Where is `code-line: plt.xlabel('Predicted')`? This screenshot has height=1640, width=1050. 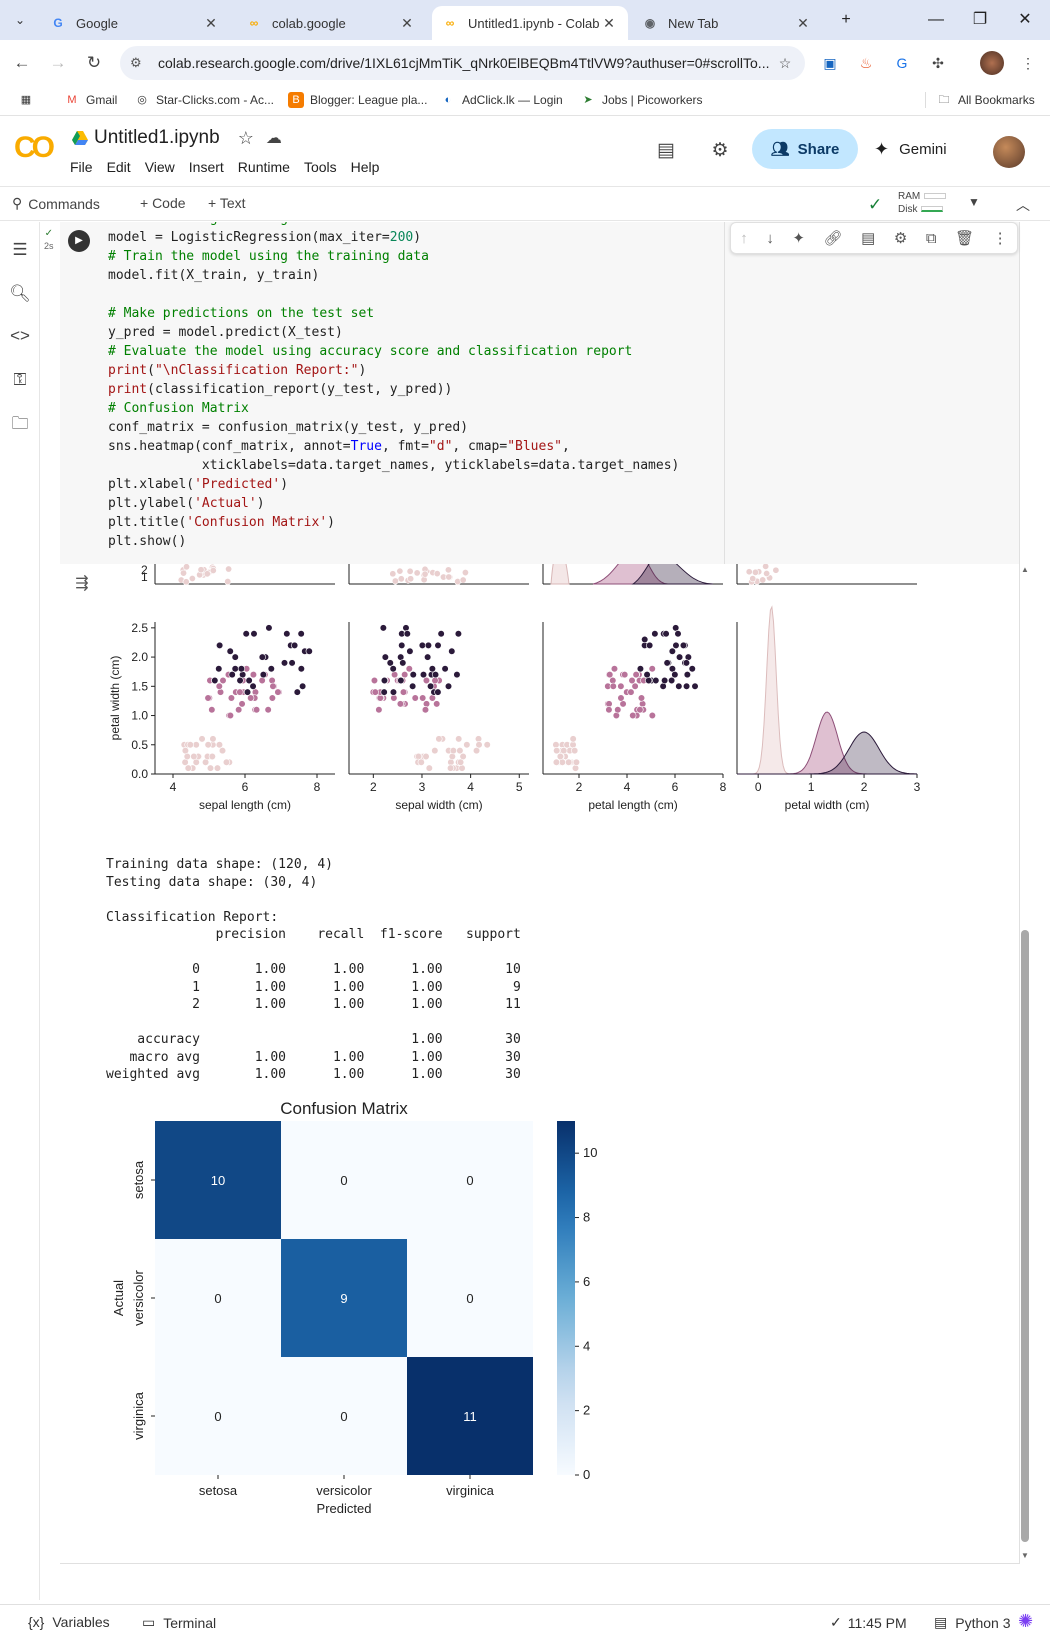 code-line: plt.xlabel('Predicted') is located at coordinates (198, 484).